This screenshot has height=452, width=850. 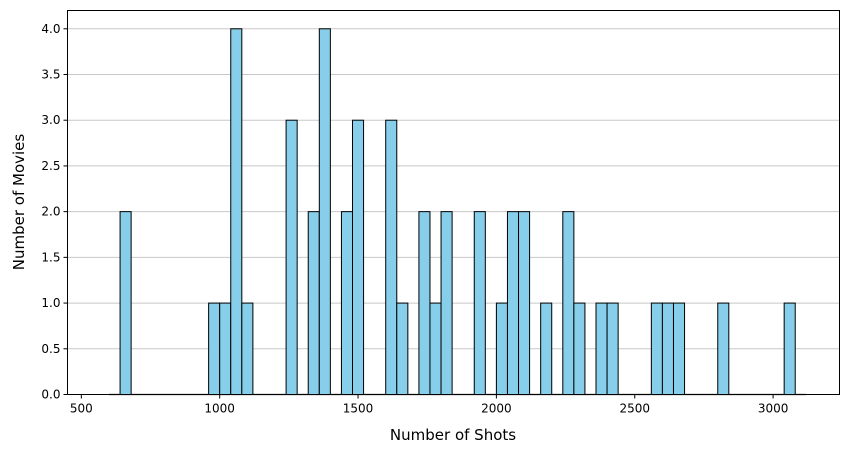 I want to click on y-tick-label: 4.0, so click(x=50, y=29).